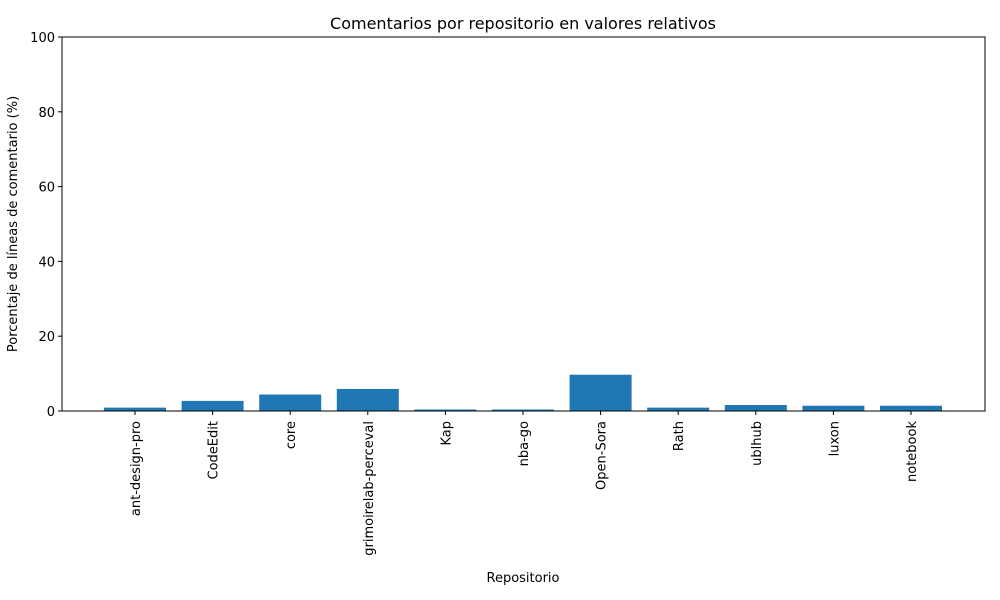  What do you see at coordinates (523, 578) in the screenshot?
I see `x-axis-label: Repositorio` at bounding box center [523, 578].